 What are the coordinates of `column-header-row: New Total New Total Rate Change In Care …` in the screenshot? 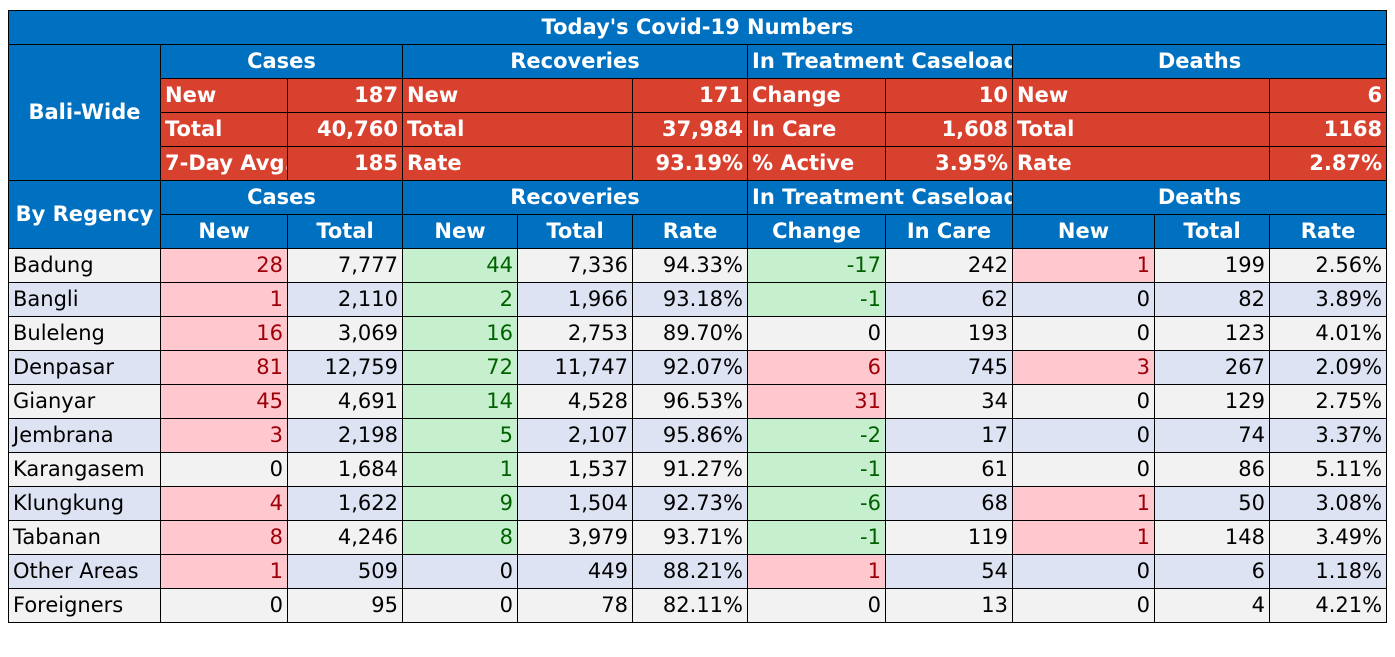 It's located at (698, 231).